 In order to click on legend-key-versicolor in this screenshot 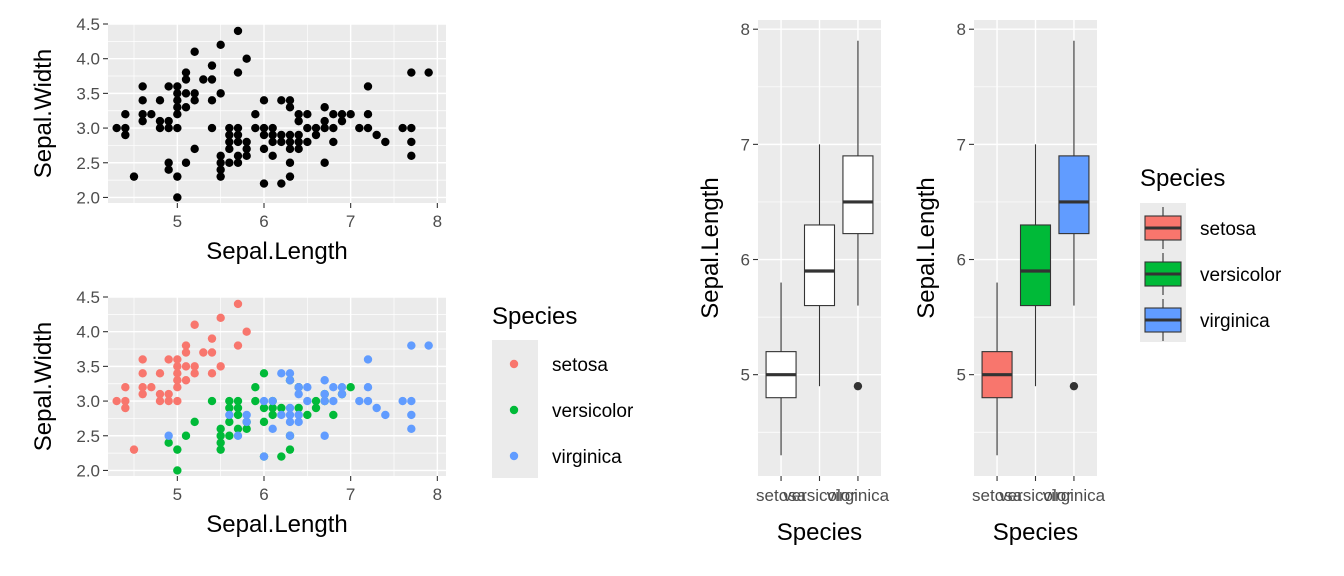, I will do `click(514, 410)`.